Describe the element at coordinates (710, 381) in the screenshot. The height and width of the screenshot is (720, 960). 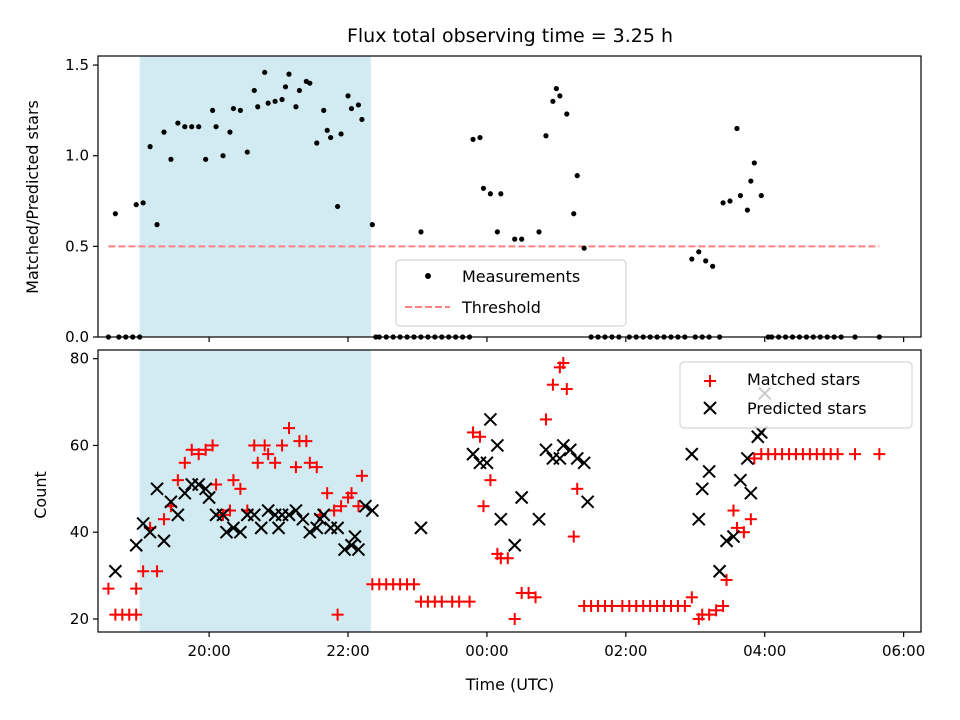
I see `legend-matched-marker` at that location.